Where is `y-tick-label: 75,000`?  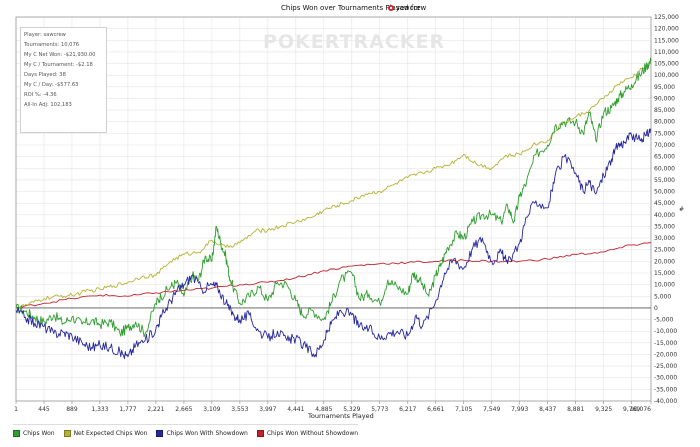 y-tick-label: 75,000 is located at coordinates (664, 133).